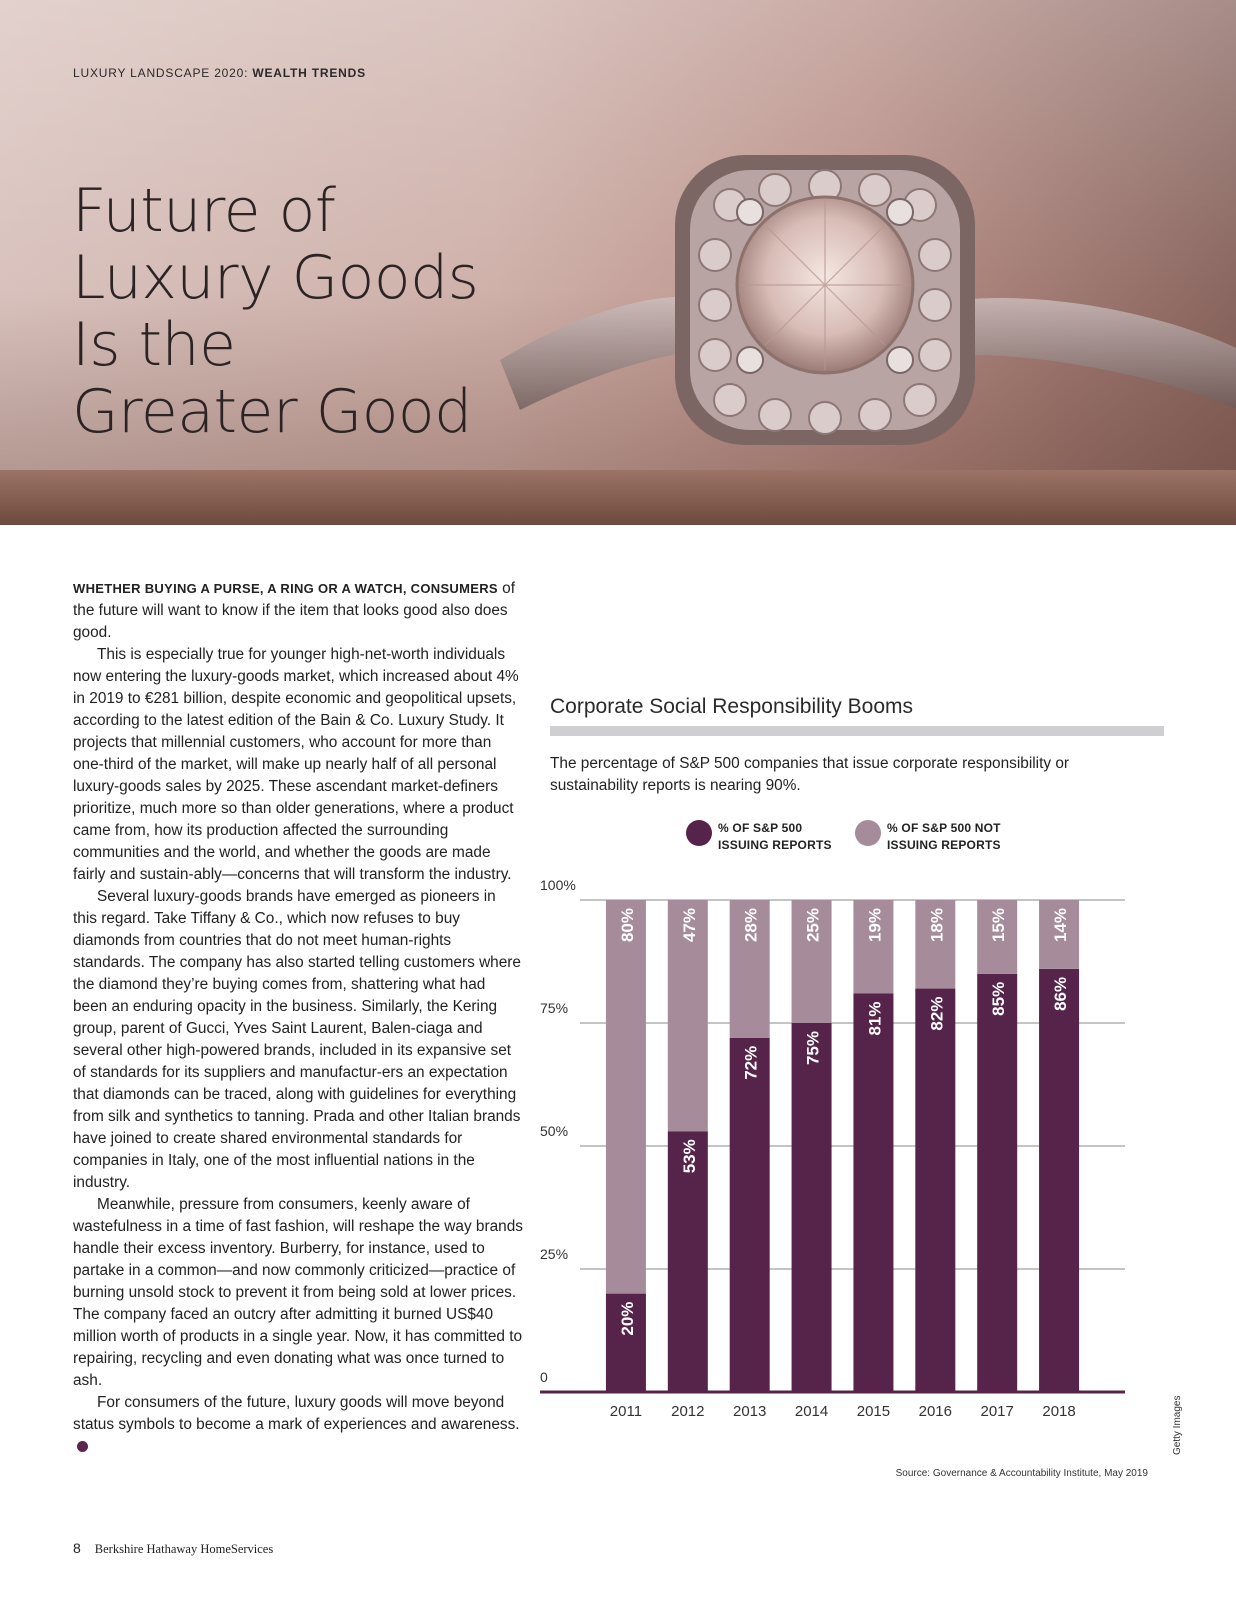 The height and width of the screenshot is (1600, 1236). I want to click on bar-issuing-2012, so click(687, 1261).